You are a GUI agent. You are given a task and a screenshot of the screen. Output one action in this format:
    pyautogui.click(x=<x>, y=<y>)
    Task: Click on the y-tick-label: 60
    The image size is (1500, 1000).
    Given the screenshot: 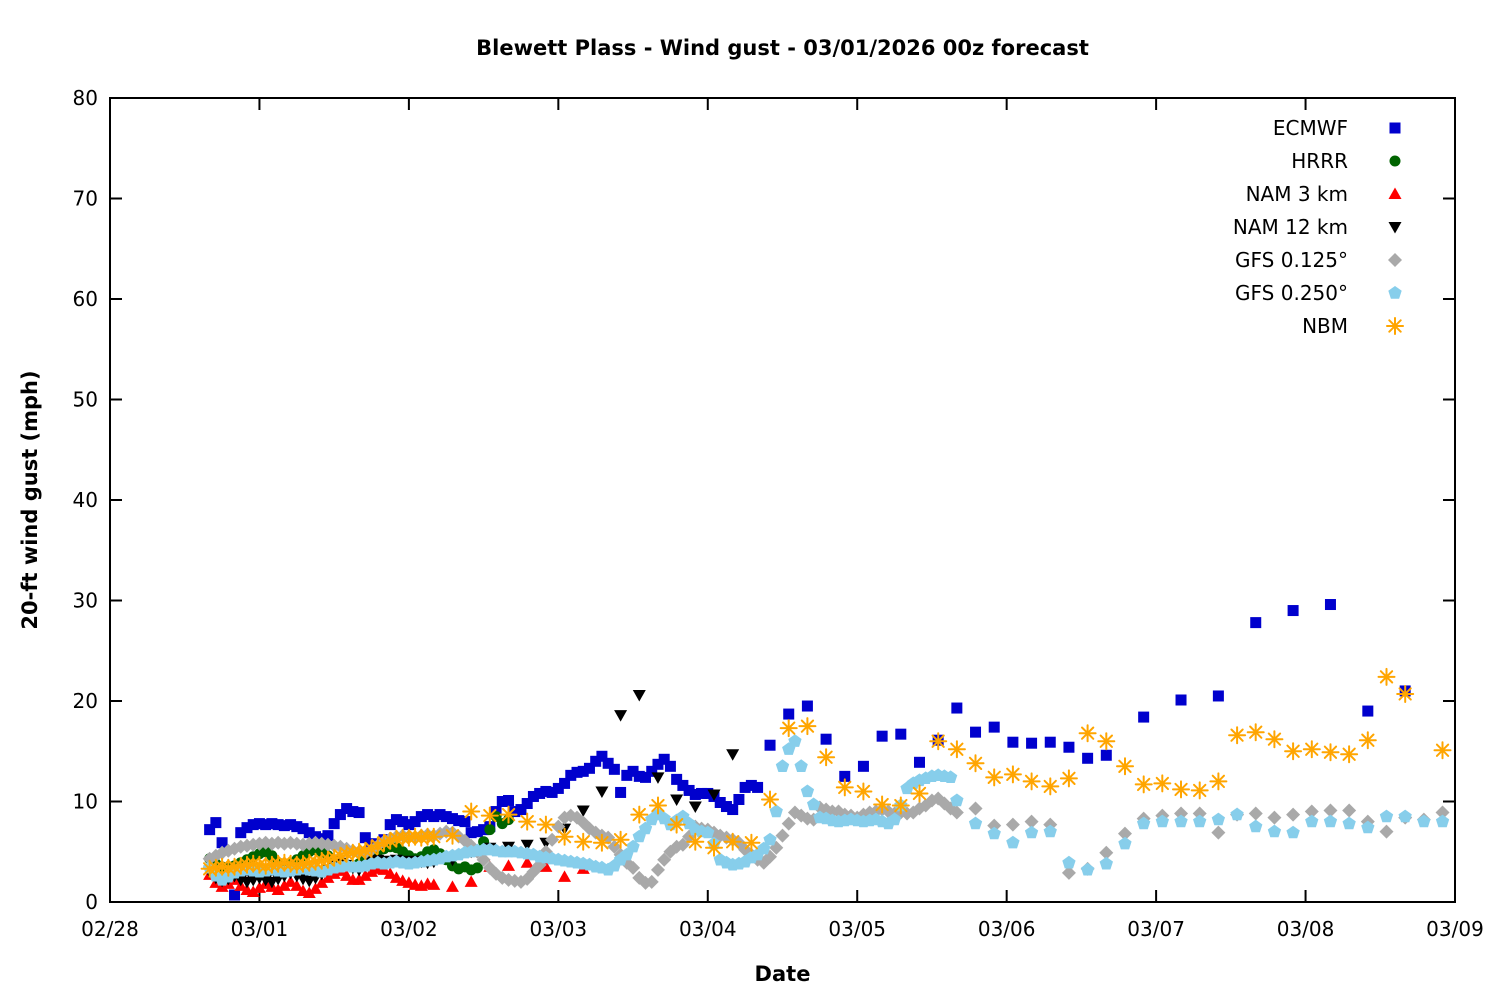 What is the action you would take?
    pyautogui.click(x=85, y=299)
    